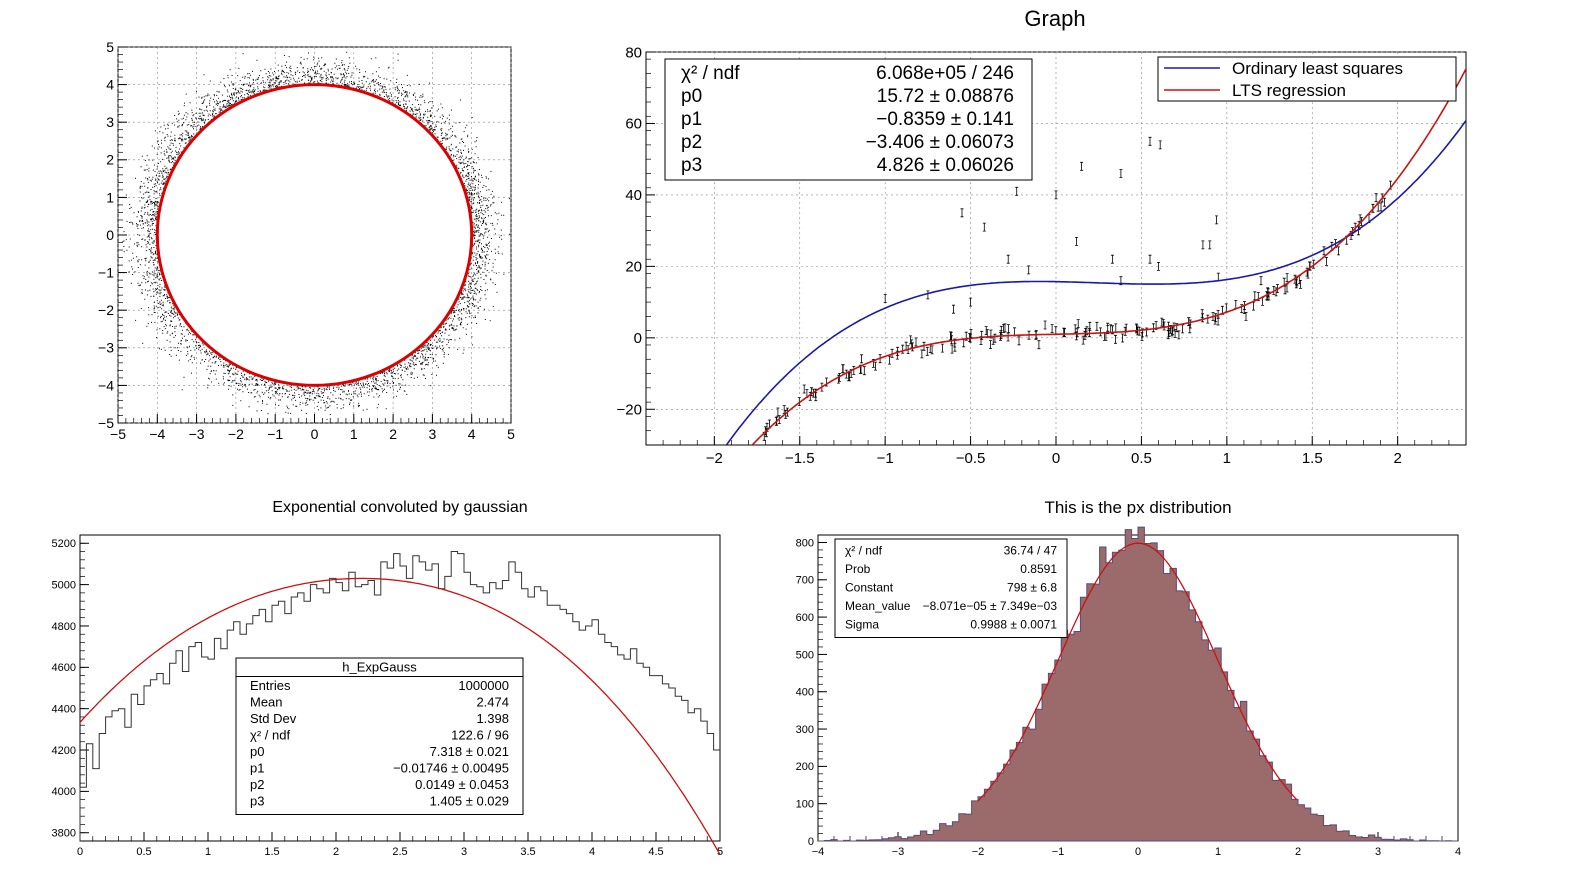 This screenshot has height=890, width=1587. What do you see at coordinates (971, 458) in the screenshot?
I see `x-tick-label: −0.5` at bounding box center [971, 458].